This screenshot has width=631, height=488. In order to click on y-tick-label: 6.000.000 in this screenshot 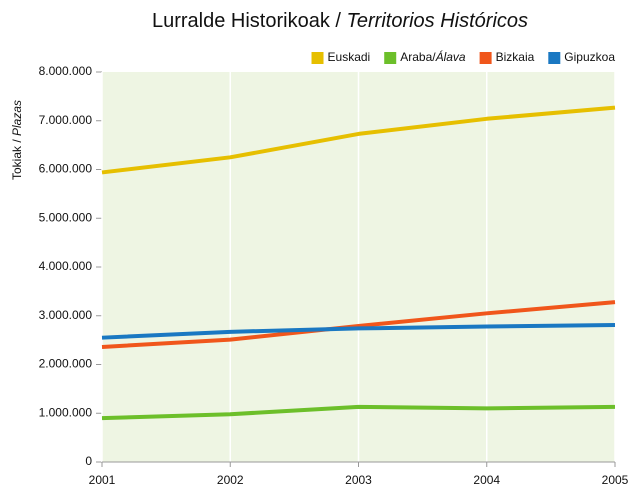, I will do `click(66, 169)`.